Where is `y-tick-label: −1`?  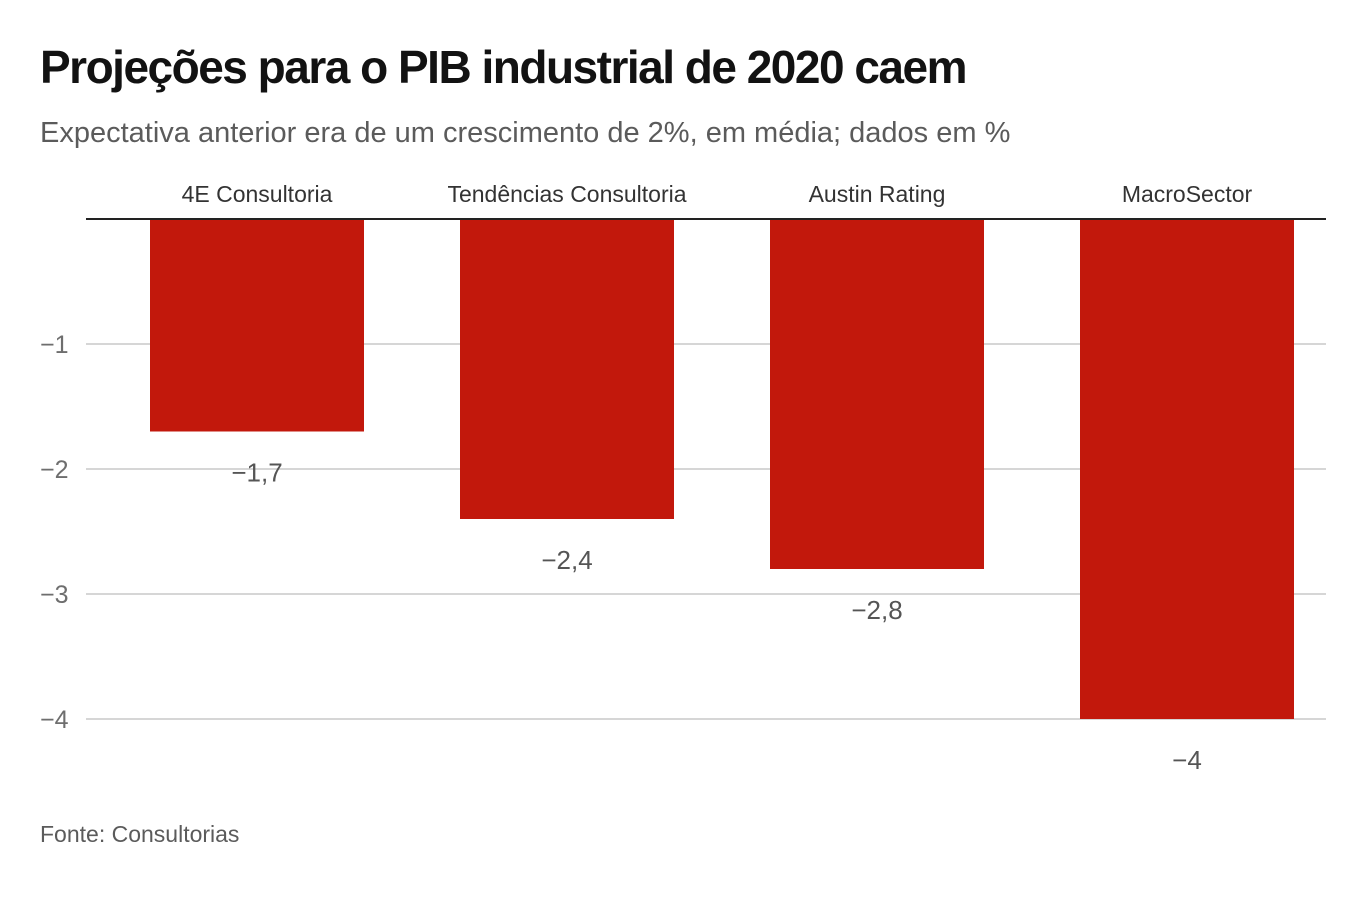
y-tick-label: −1 is located at coordinates (54, 345).